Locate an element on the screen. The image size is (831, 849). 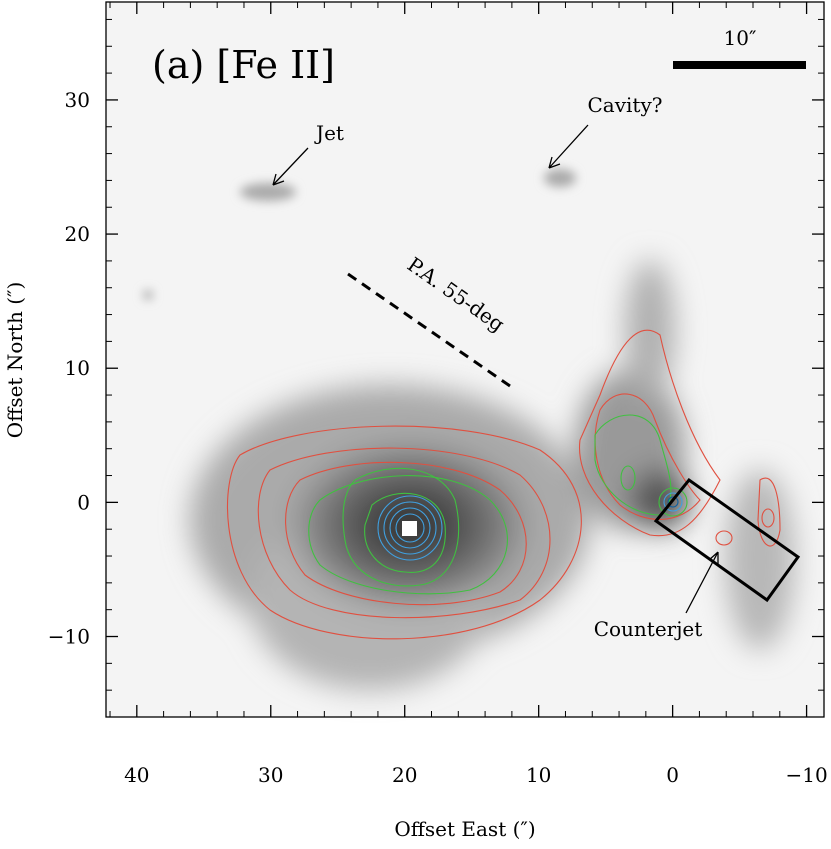
slit-box is located at coordinates (727, 540).